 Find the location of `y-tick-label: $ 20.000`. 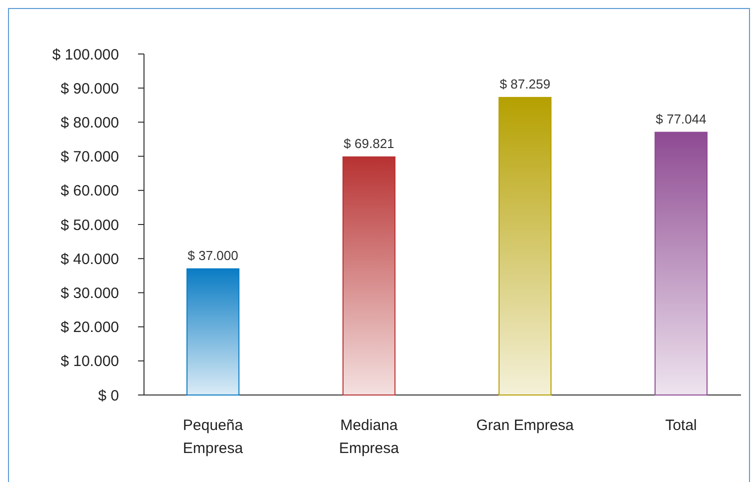

y-tick-label: $ 20.000 is located at coordinates (89, 327).